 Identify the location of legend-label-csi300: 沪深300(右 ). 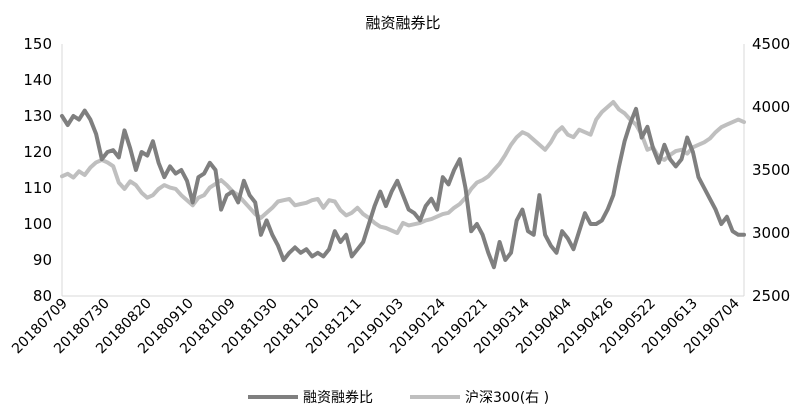
(507, 398).